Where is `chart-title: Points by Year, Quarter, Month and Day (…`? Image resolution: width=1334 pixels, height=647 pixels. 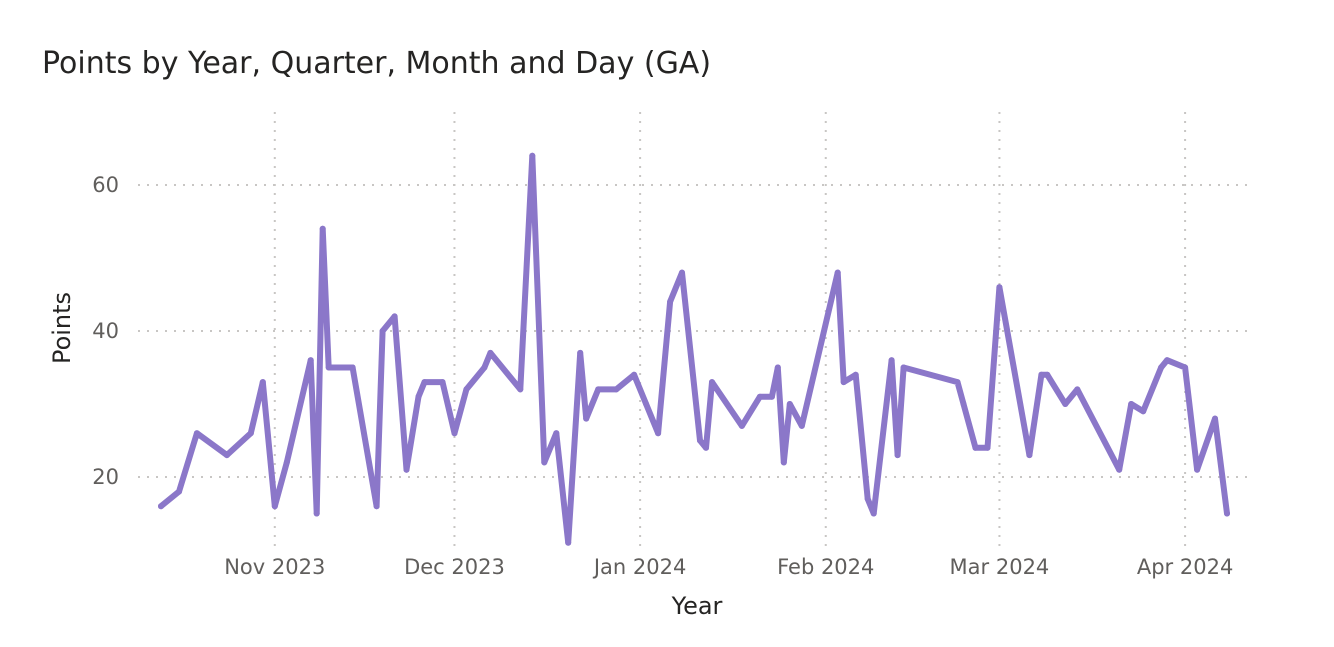
chart-title: Points by Year, Quarter, Month and Day (… is located at coordinates (377, 63).